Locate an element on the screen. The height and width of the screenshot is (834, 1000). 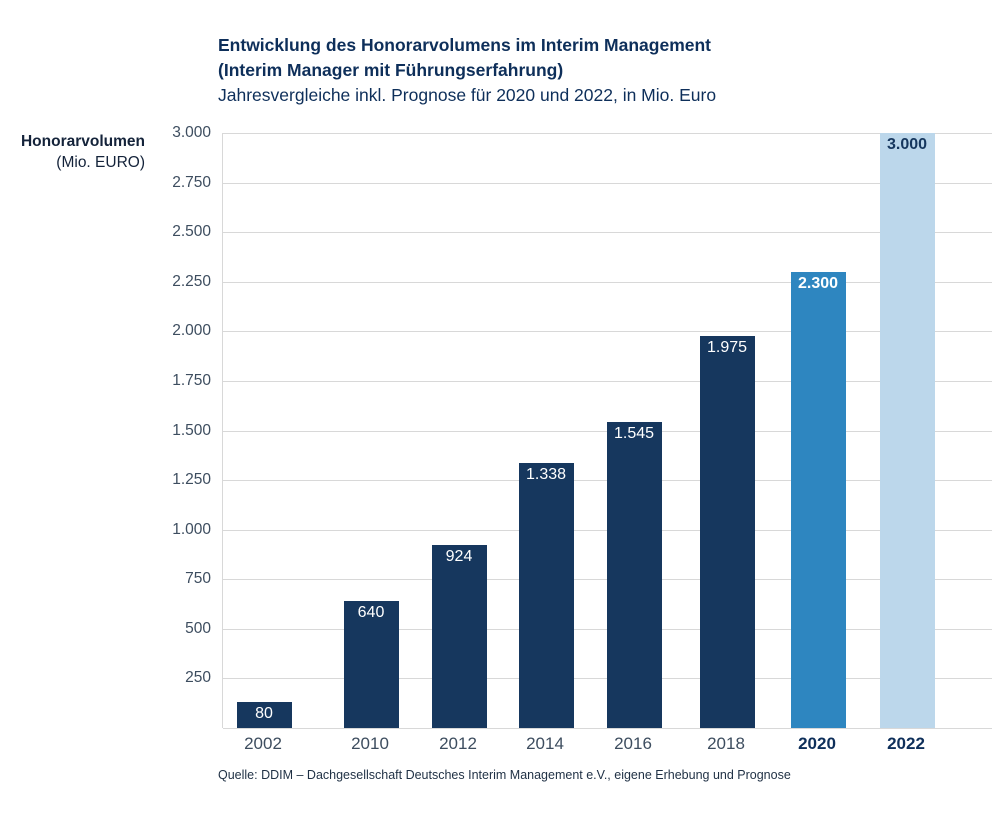
bar-2018: 1.975 is located at coordinates (727, 532).